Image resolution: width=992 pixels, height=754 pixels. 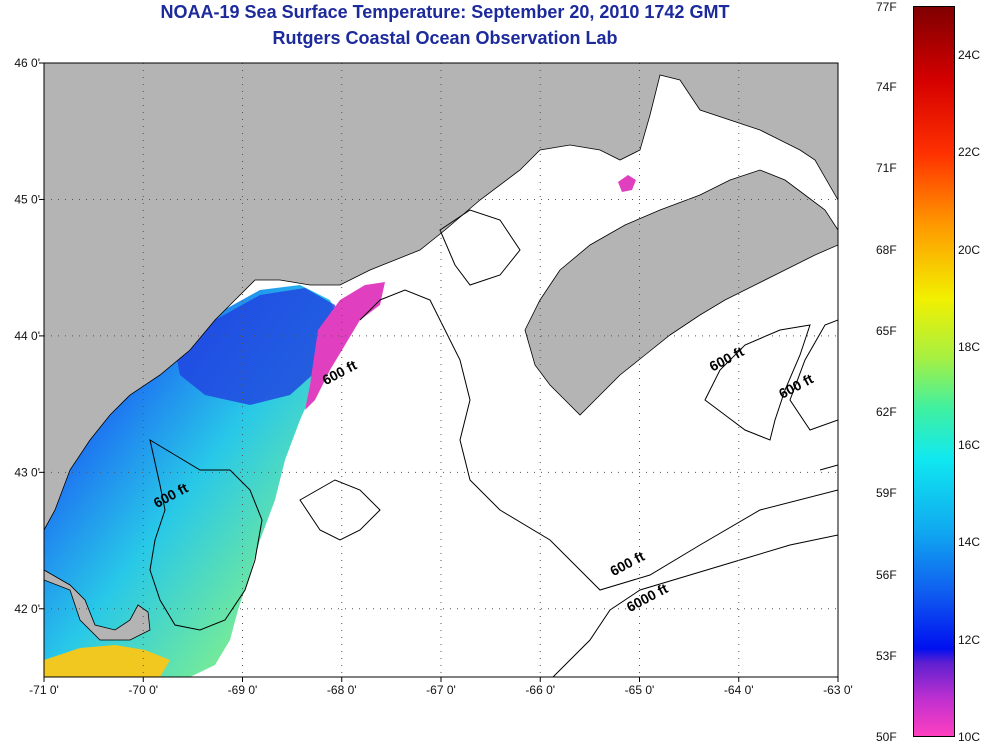 I want to click on y-tick-label: 46 0', so click(x=27, y=63).